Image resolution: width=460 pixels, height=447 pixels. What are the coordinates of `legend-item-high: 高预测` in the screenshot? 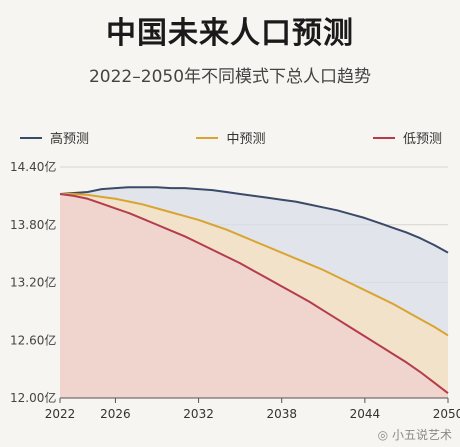 It's located at (54, 137).